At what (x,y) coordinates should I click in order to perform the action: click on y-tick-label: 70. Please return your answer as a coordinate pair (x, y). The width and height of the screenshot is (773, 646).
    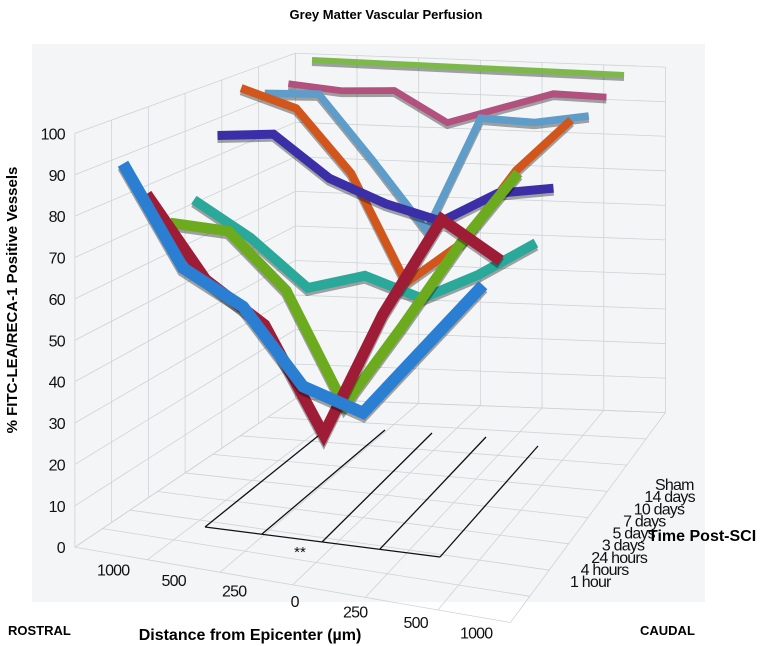
    Looking at the image, I should click on (57, 259).